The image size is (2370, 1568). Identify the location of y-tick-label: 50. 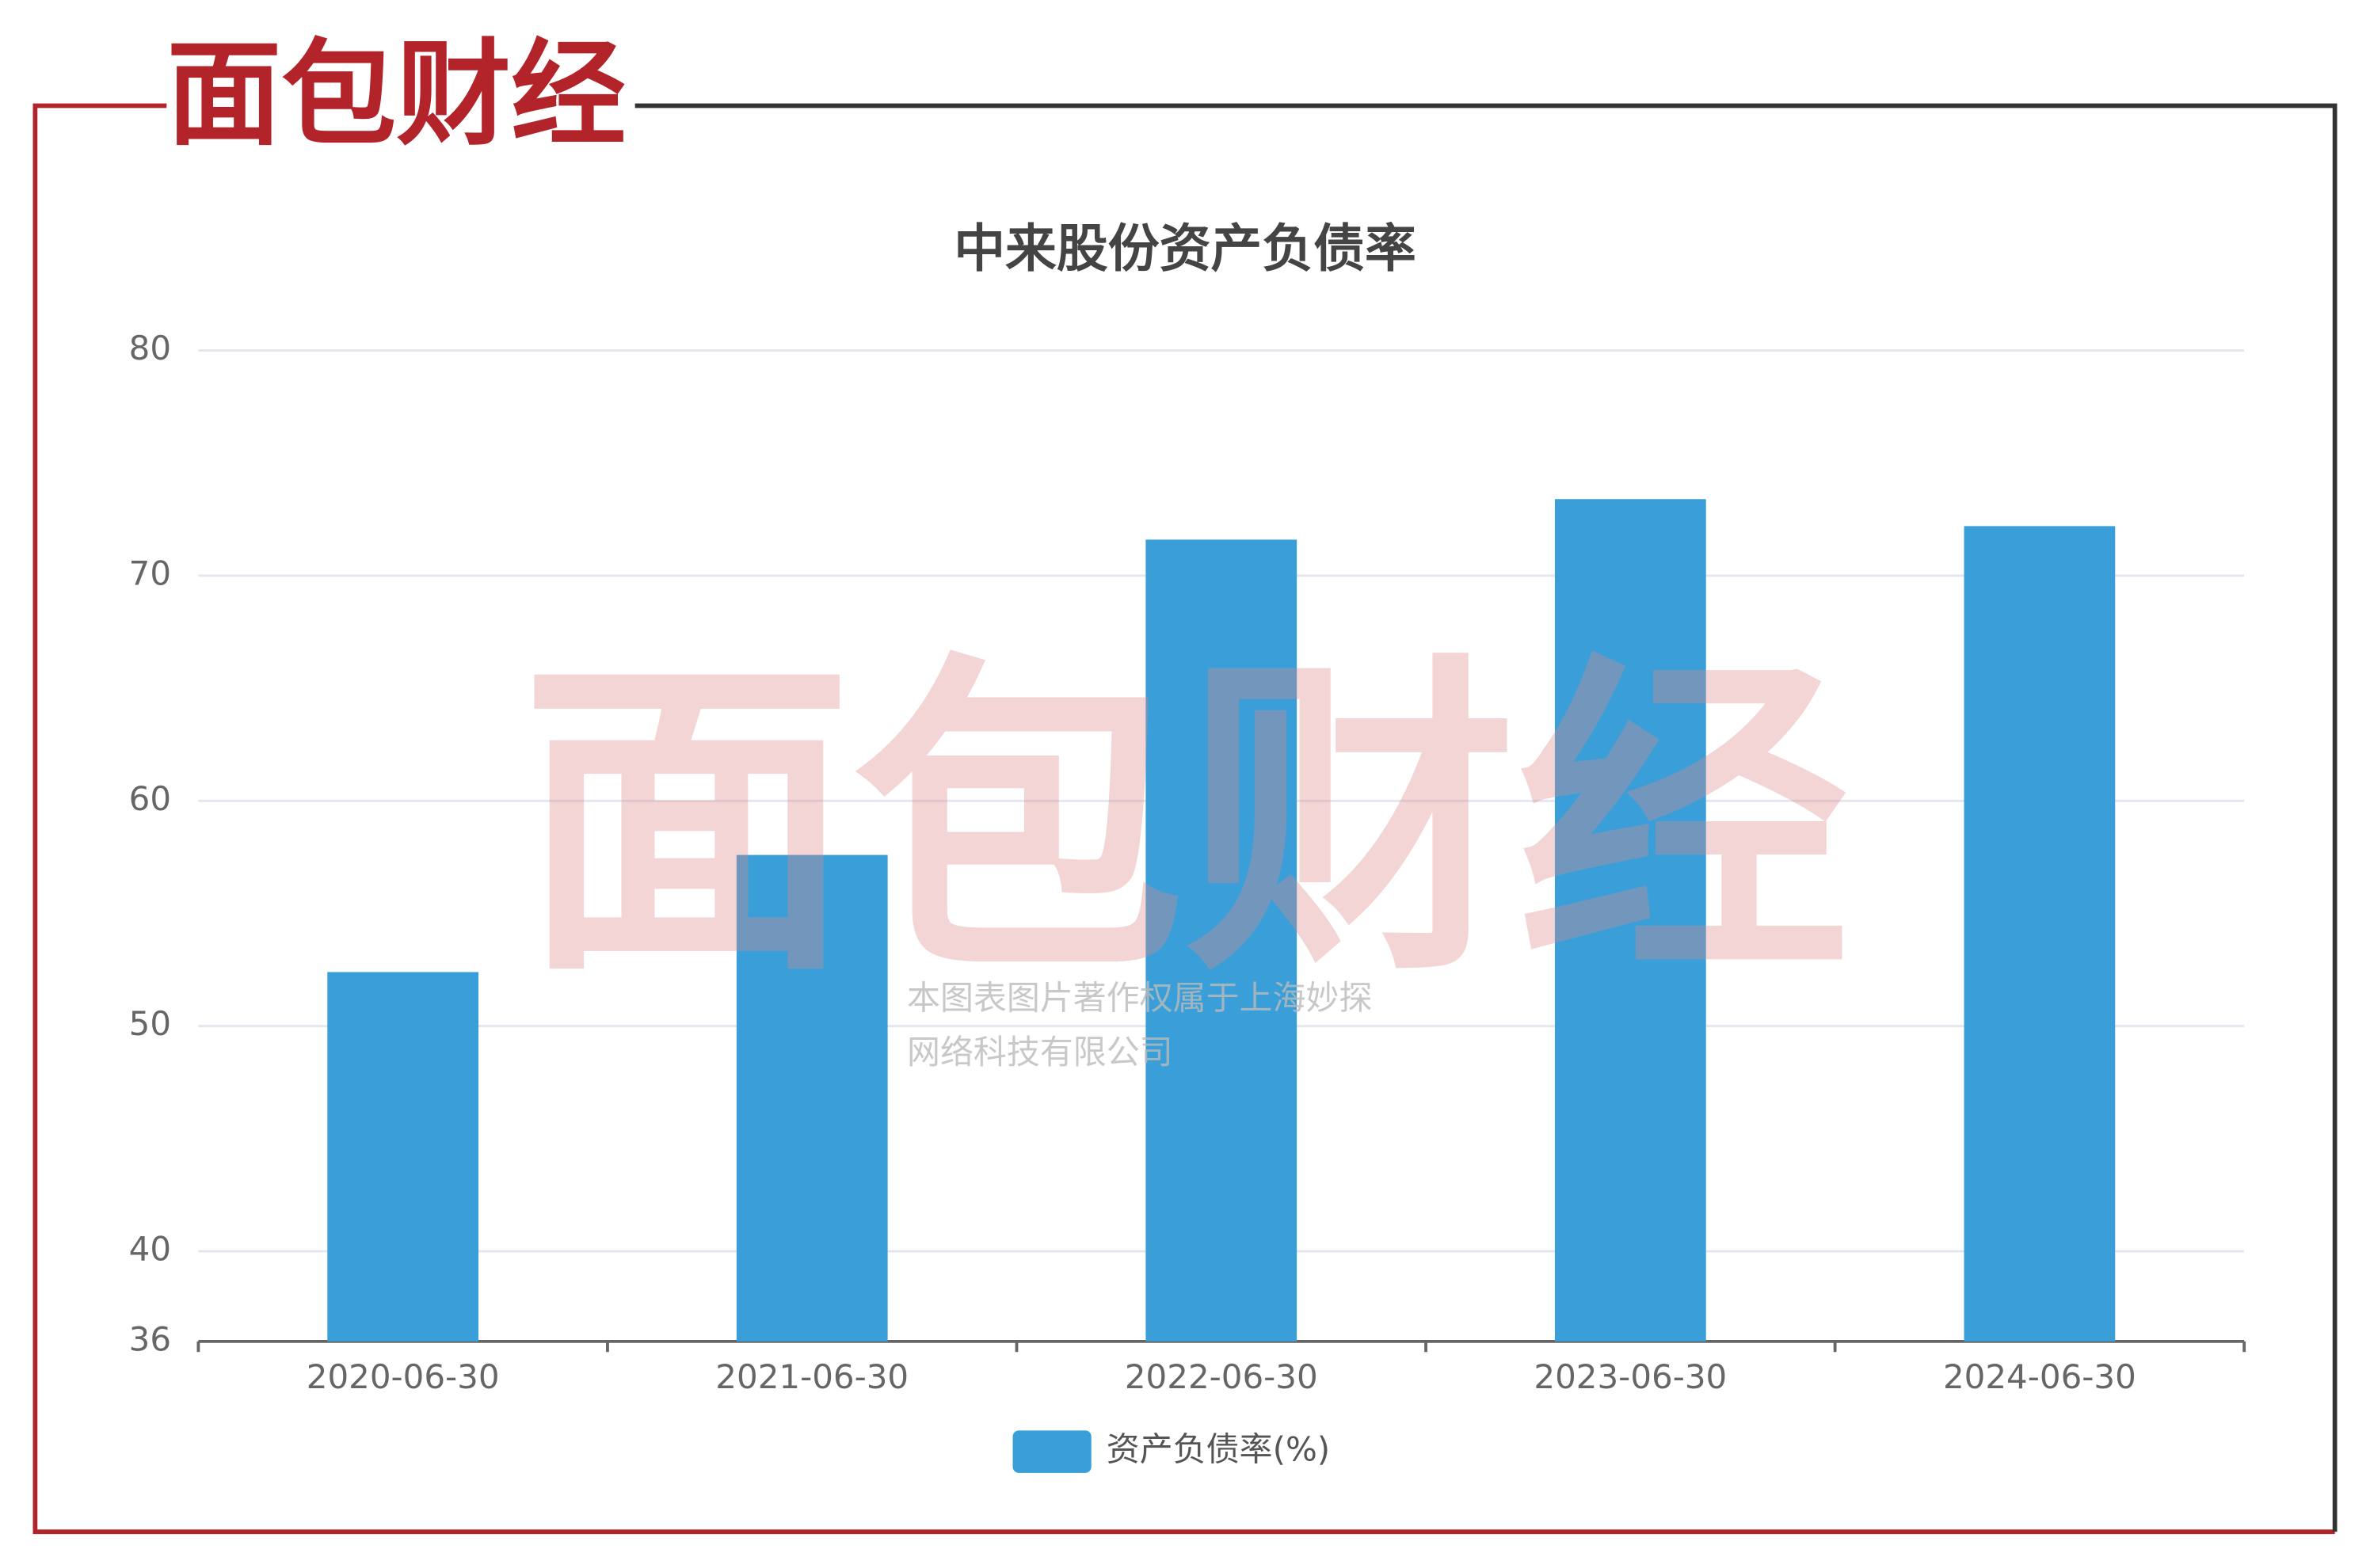
(150, 1023).